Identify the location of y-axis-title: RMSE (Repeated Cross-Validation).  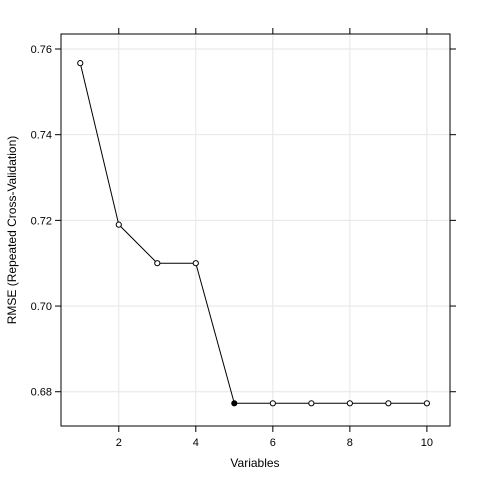
(12, 230).